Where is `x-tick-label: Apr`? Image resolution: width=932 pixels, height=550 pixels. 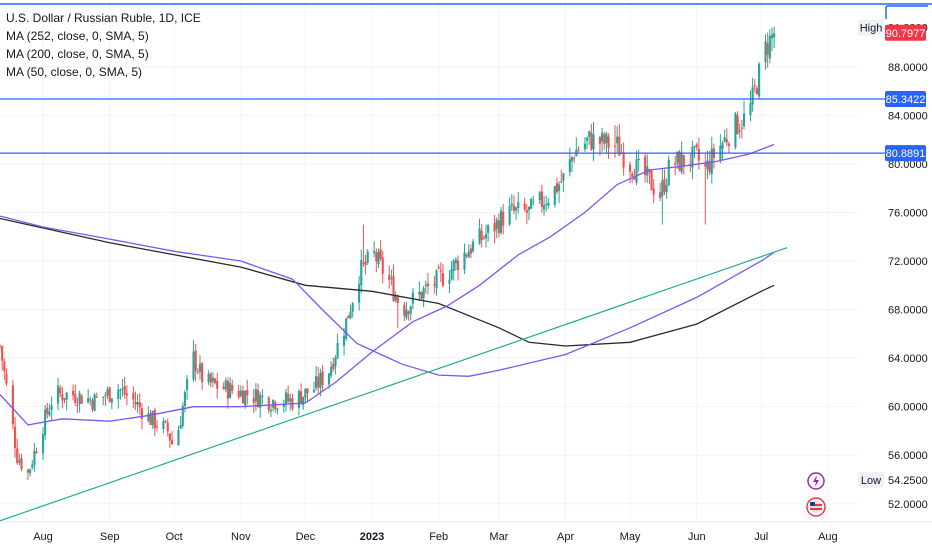
x-tick-label: Apr is located at coordinates (565, 537).